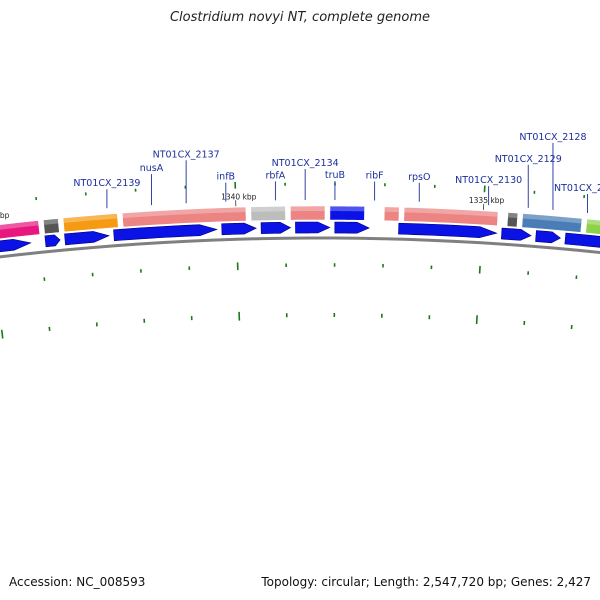 The height and width of the screenshot is (600, 600). Describe the element at coordinates (552, 137) in the screenshot. I see `gene-label: NT01CX_2128` at that location.